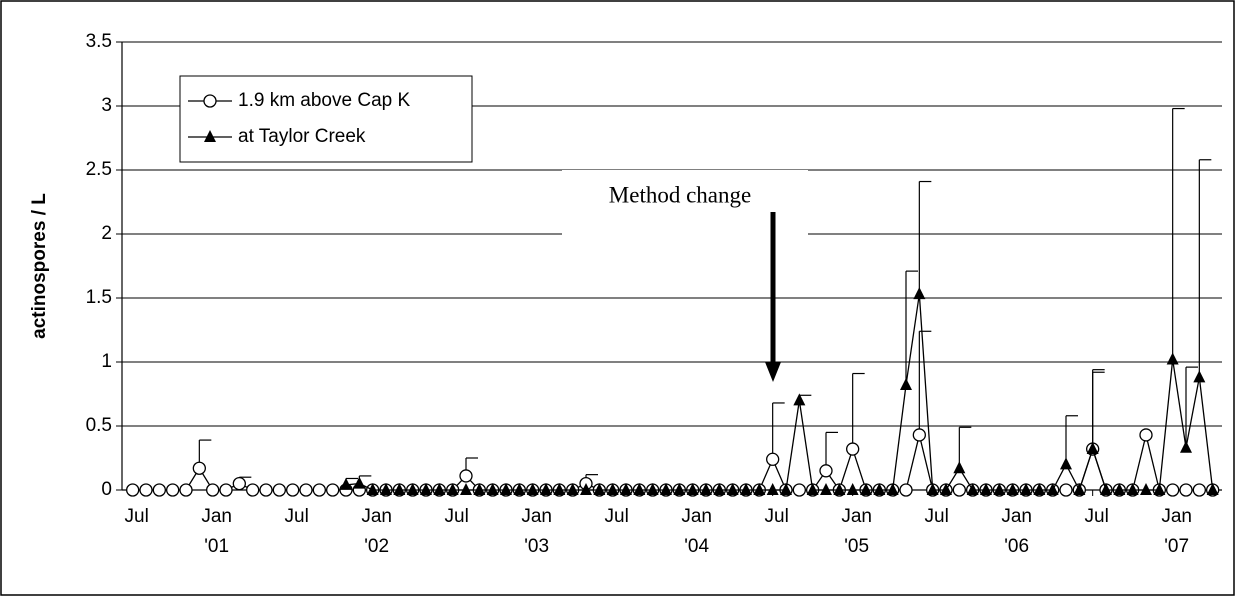 The height and width of the screenshot is (597, 1236). What do you see at coordinates (99, 169) in the screenshot?
I see `y-tick-label: 2.5` at bounding box center [99, 169].